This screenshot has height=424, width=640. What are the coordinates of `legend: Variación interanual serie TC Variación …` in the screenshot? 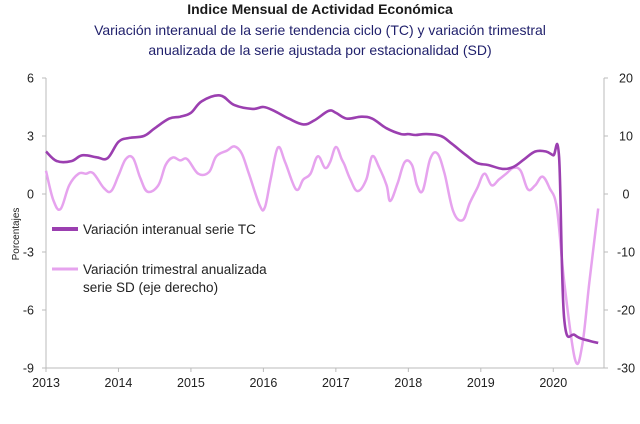 It's located at (159, 258).